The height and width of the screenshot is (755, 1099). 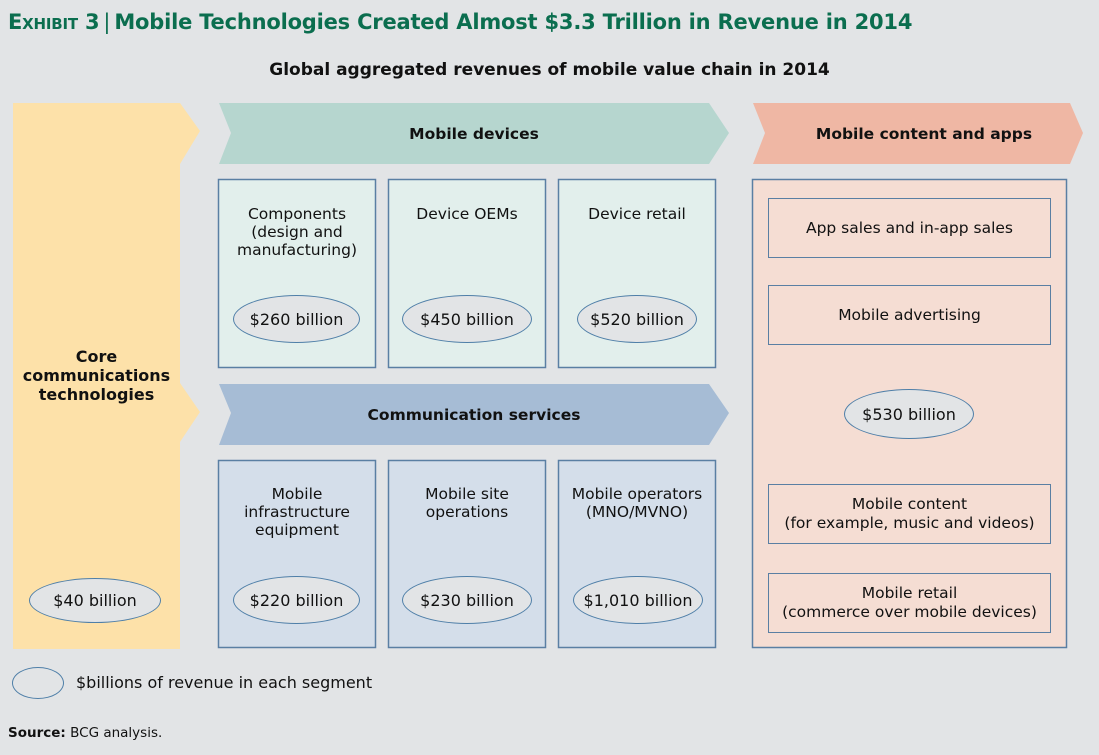 What do you see at coordinates (296, 600) in the screenshot?
I see `infrastructure-revenue-value: $220 billion` at bounding box center [296, 600].